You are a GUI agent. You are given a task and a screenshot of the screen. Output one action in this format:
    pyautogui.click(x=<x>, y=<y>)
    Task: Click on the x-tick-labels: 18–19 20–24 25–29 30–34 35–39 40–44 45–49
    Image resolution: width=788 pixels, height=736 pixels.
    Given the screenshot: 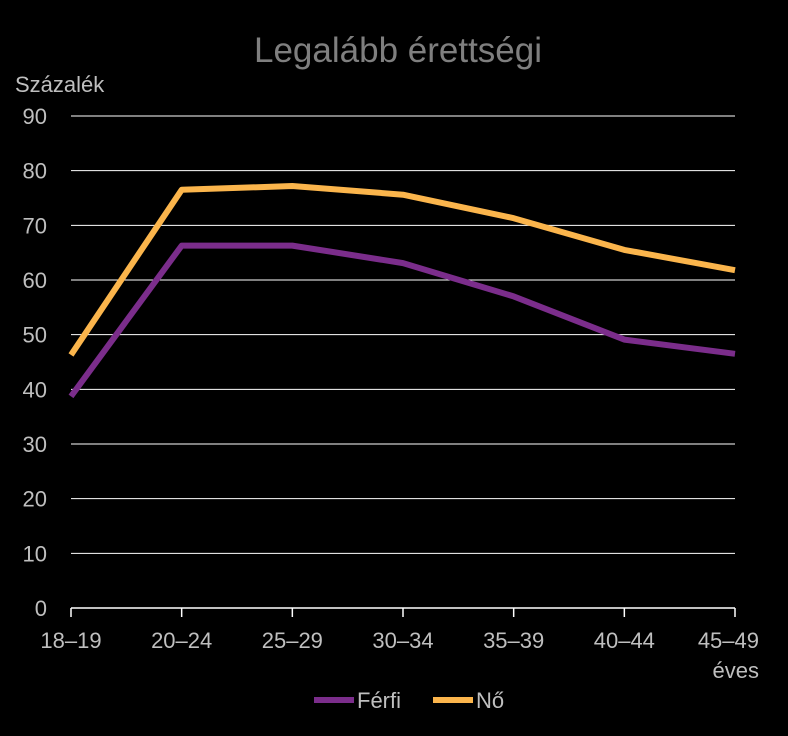 What is the action you would take?
    pyautogui.click(x=399, y=640)
    